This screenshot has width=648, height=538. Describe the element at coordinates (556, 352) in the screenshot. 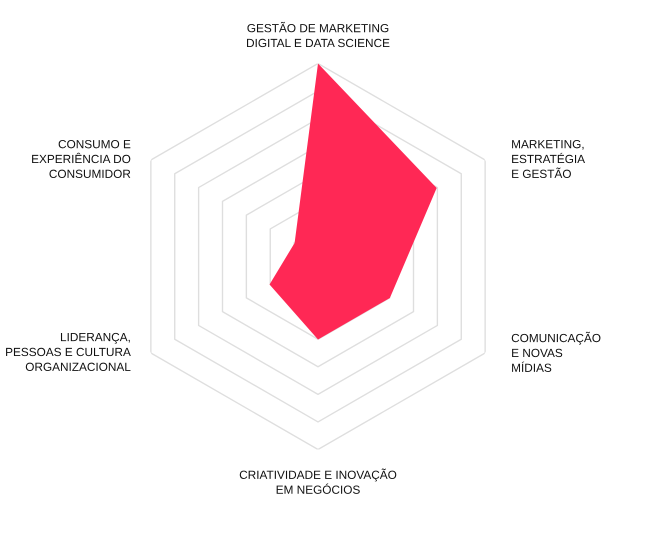

I see `spoke-label: COMUNICAÇÃO E NOVAS MÍDIAS` at that location.